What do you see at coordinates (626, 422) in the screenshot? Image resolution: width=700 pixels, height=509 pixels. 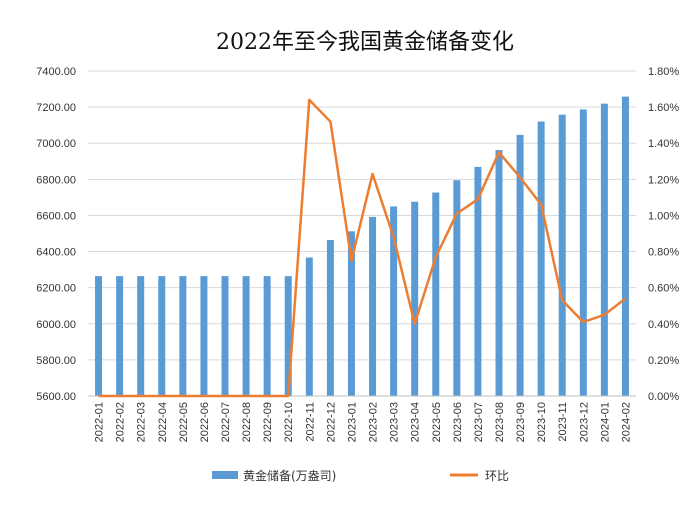 I see `x-tick-label: 2024-02` at bounding box center [626, 422].